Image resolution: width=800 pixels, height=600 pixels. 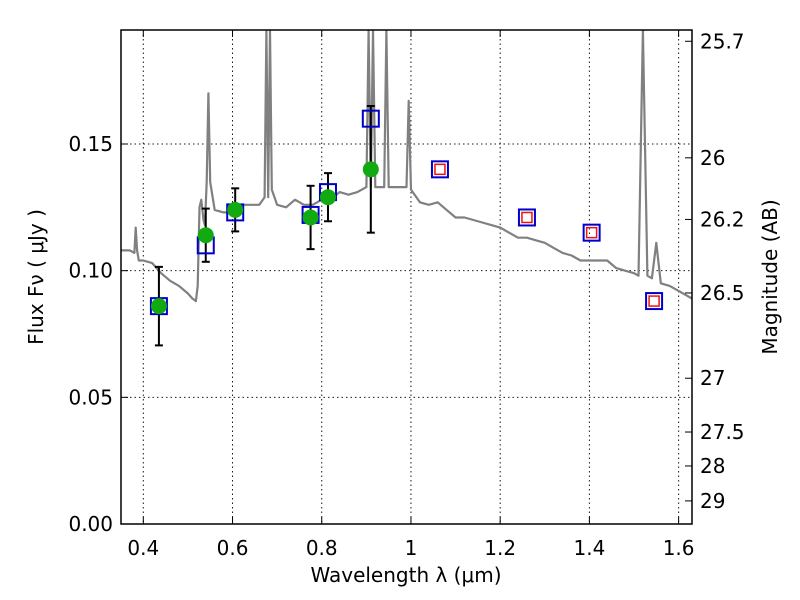 I want to click on y-right-tick-label: 28, so click(x=712, y=466).